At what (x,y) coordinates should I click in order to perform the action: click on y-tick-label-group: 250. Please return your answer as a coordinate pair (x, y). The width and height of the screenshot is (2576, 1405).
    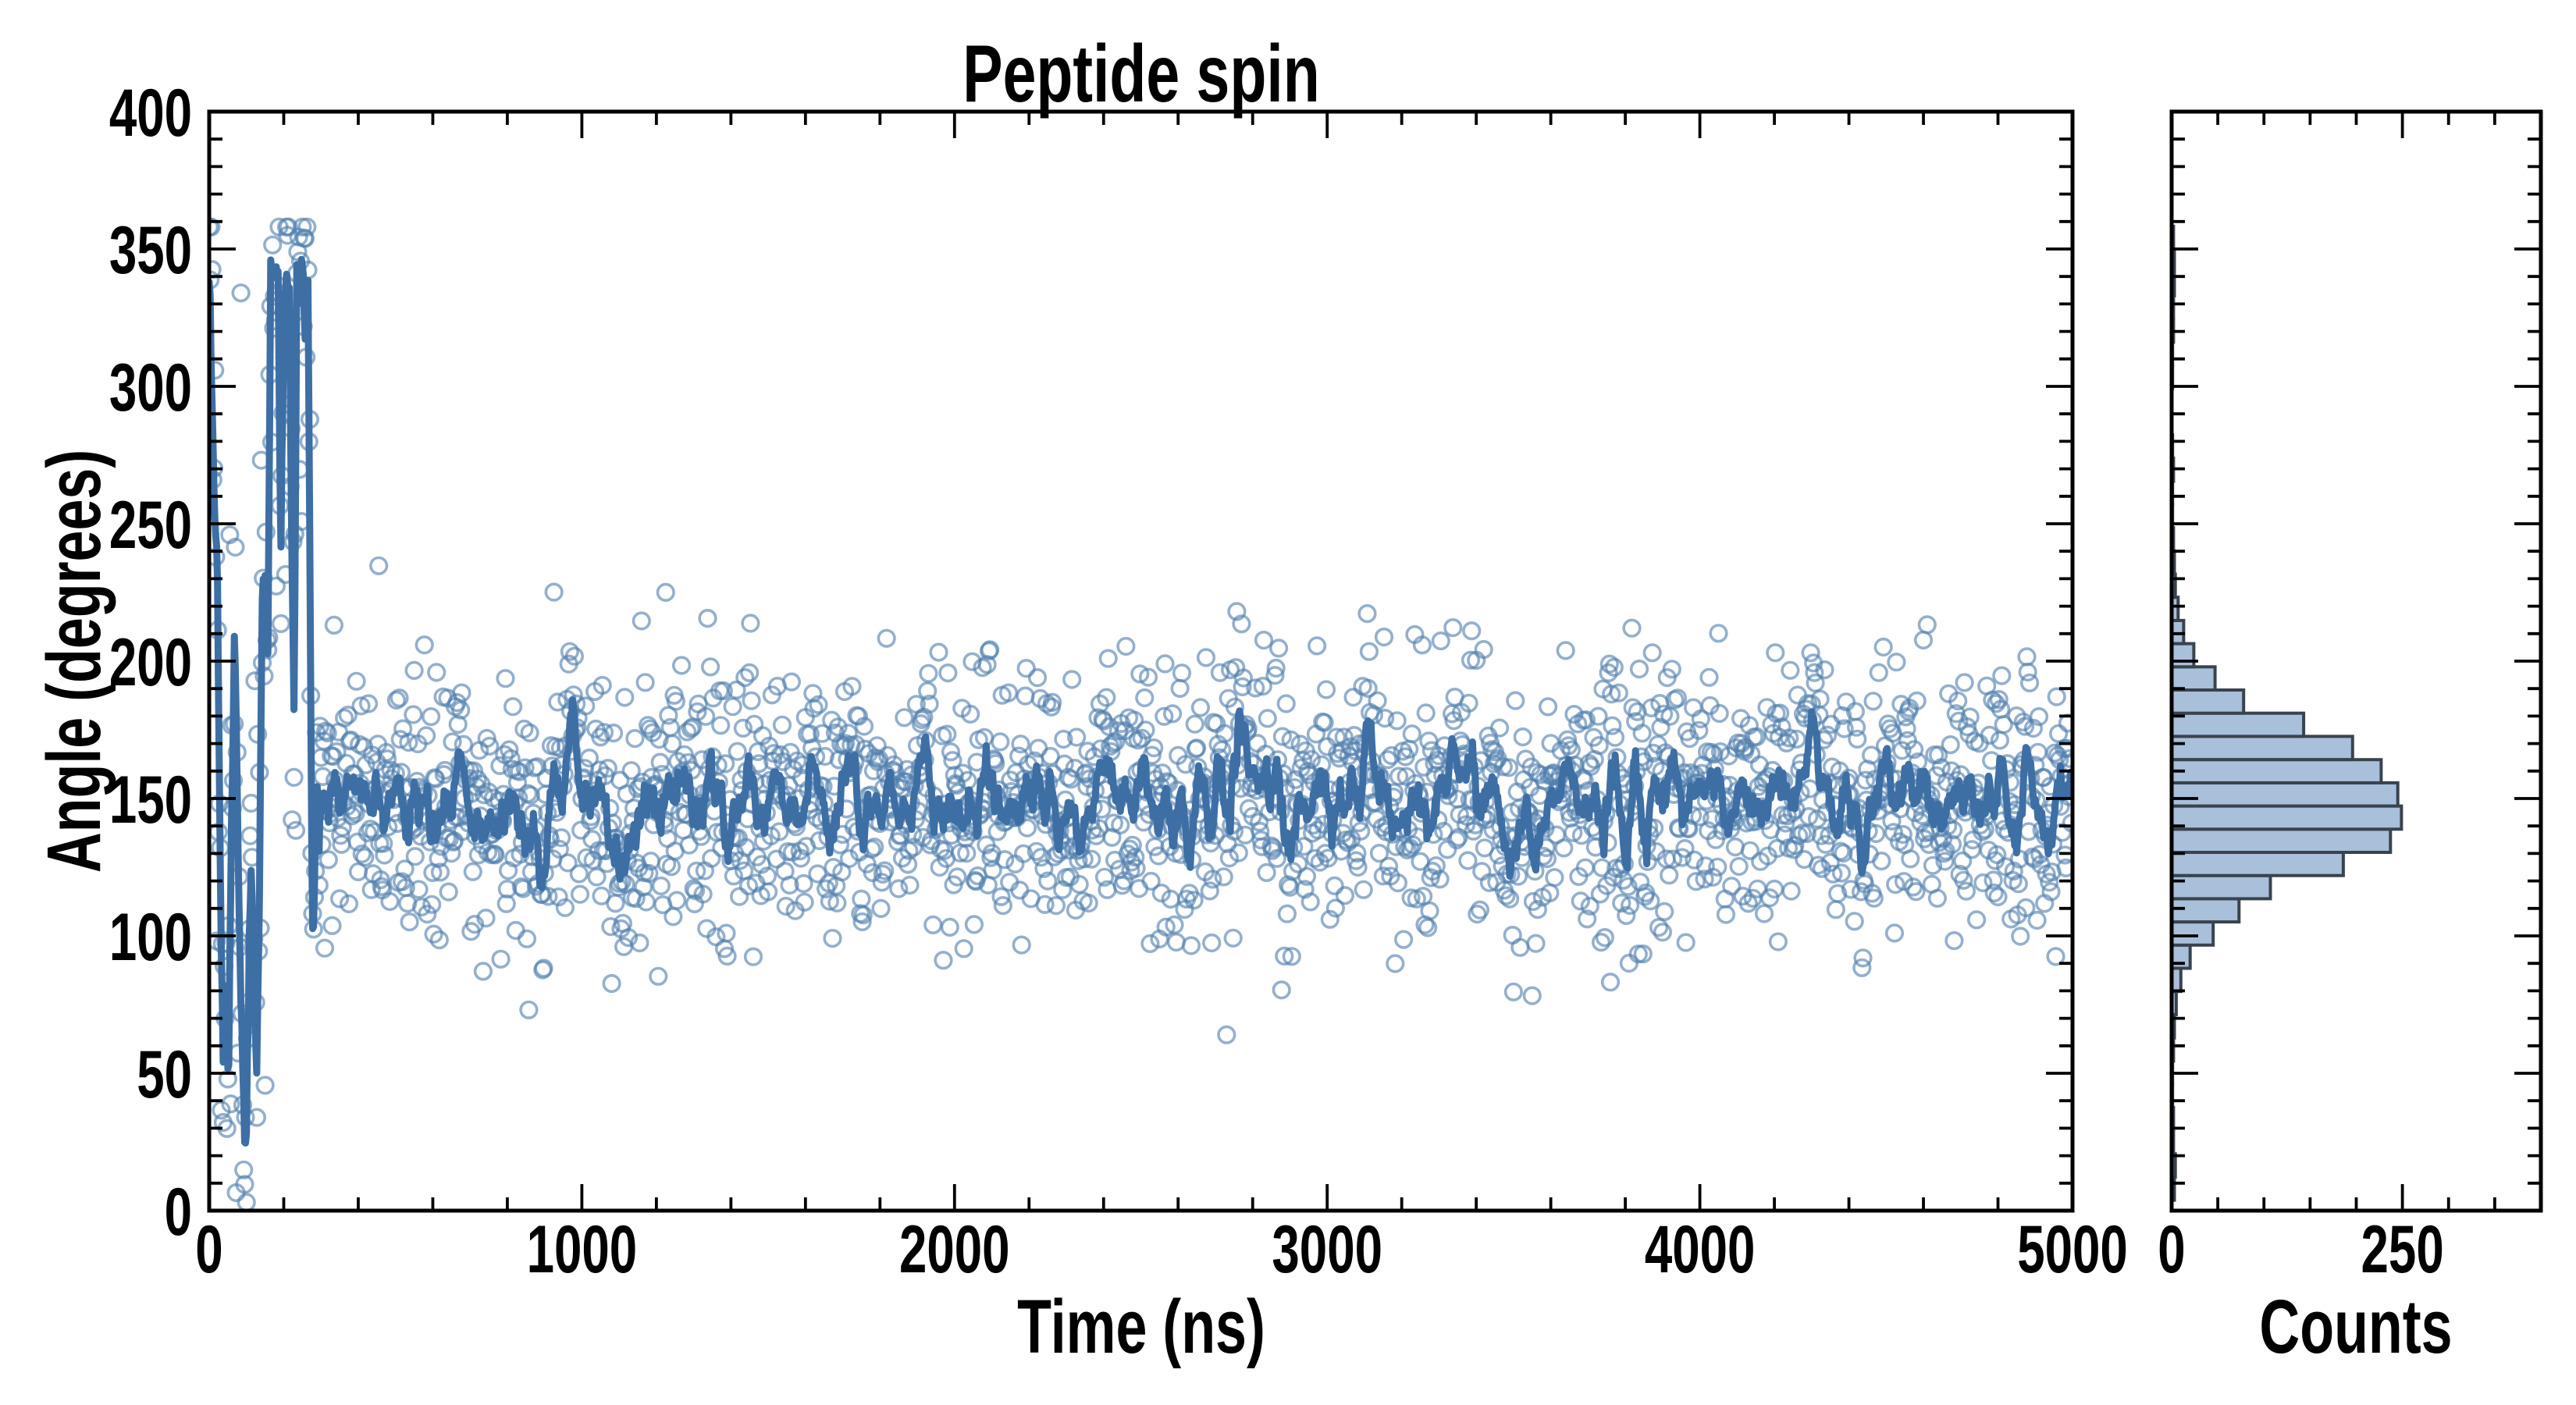
    Looking at the image, I should click on (150, 526).